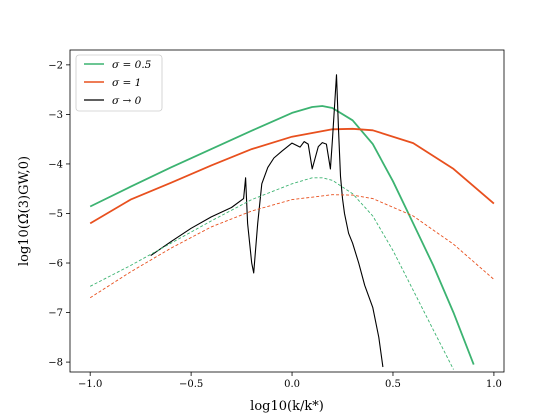 The height and width of the screenshot is (420, 560). Describe the element at coordinates (292, 384) in the screenshot. I see `x-tick-label: 0.0` at that location.